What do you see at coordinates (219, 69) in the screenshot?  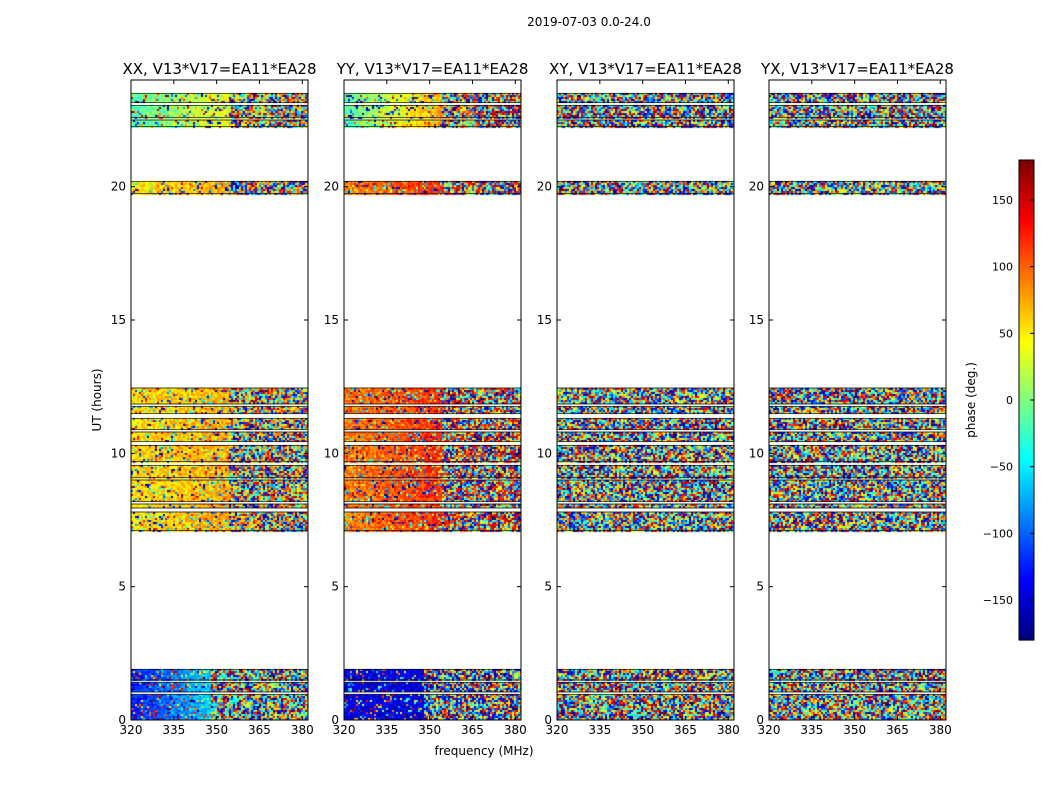 I see `panel-title: XX, V13*V17=EA11*EA28` at bounding box center [219, 69].